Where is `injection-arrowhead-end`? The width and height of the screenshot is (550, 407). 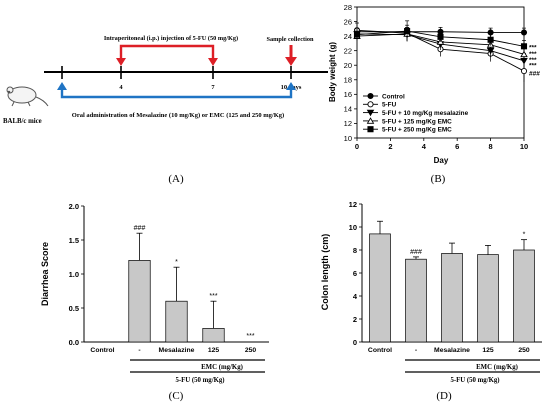 injection-arrowhead-end is located at coordinates (213, 62).